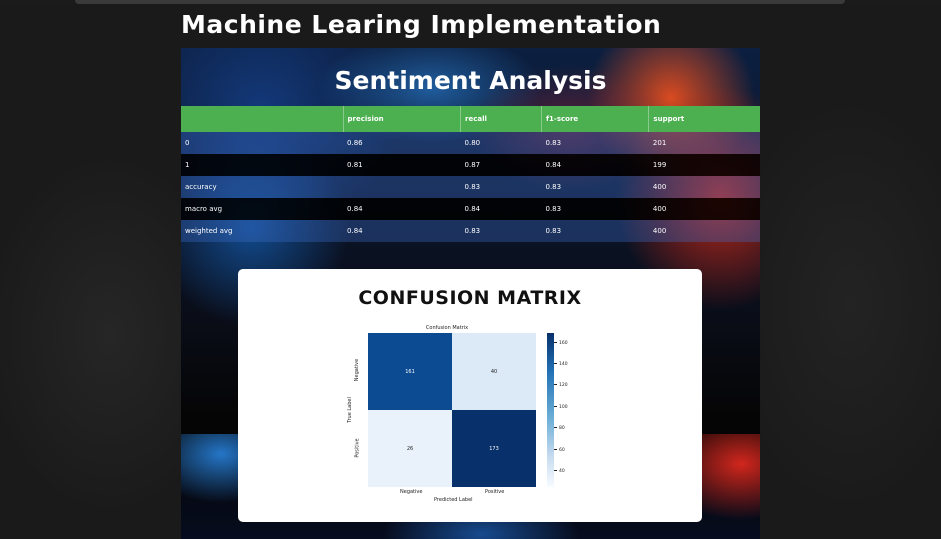 The width and height of the screenshot is (941, 539). What do you see at coordinates (470, 80) in the screenshot?
I see `section-title: Sentiment Analysis` at bounding box center [470, 80].